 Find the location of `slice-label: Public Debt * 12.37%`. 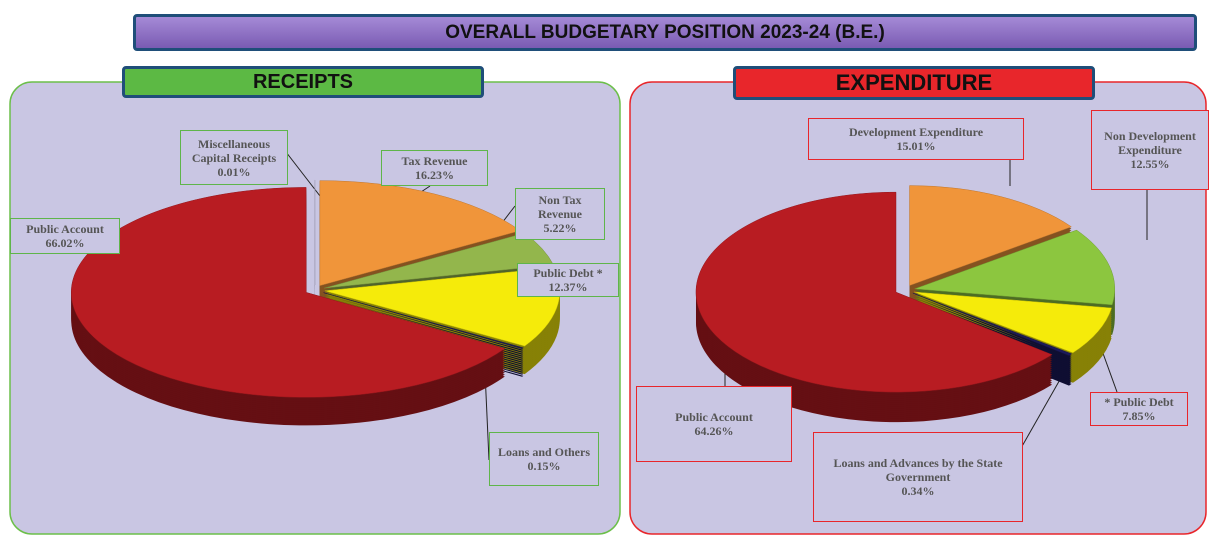

slice-label: Public Debt * 12.37% is located at coordinates (568, 280).